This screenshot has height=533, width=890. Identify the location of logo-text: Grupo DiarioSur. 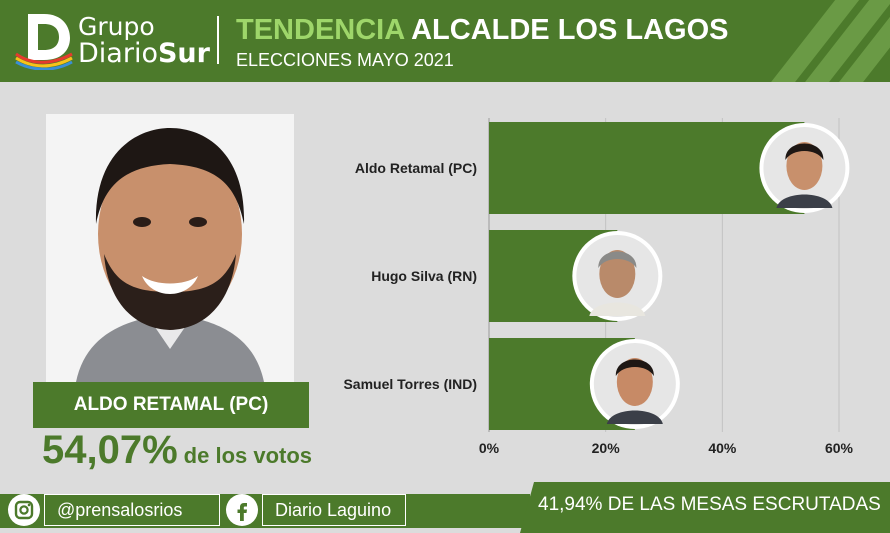
(144, 40).